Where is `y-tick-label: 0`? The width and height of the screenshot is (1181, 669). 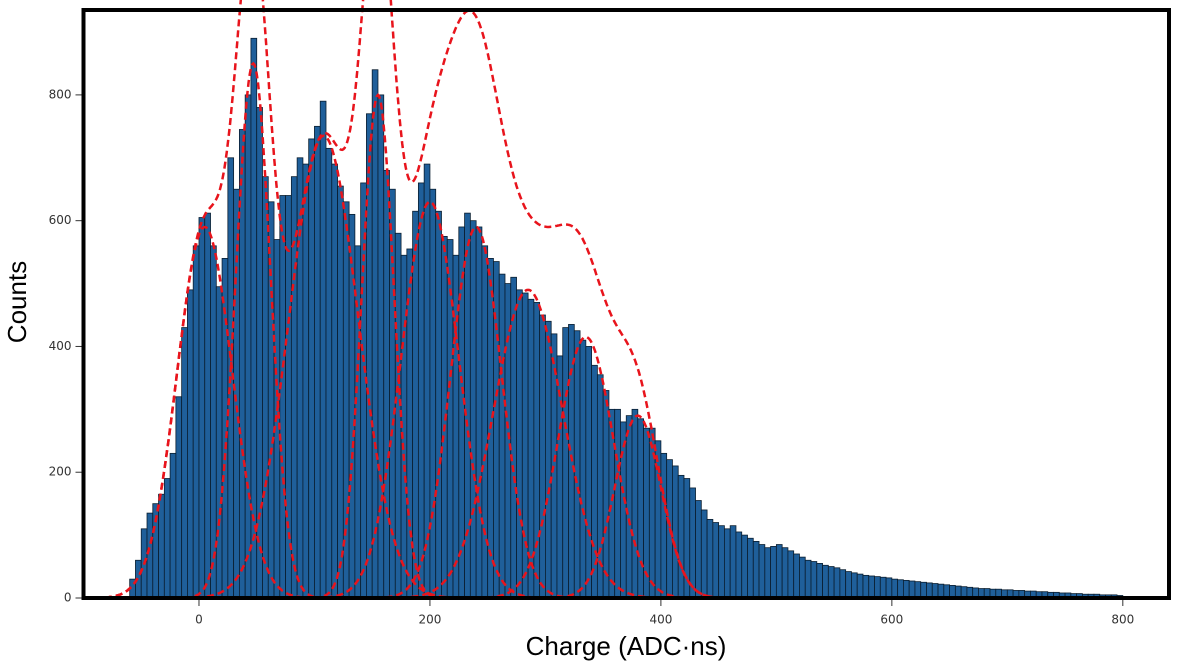 y-tick-label: 0 is located at coordinates (68, 598).